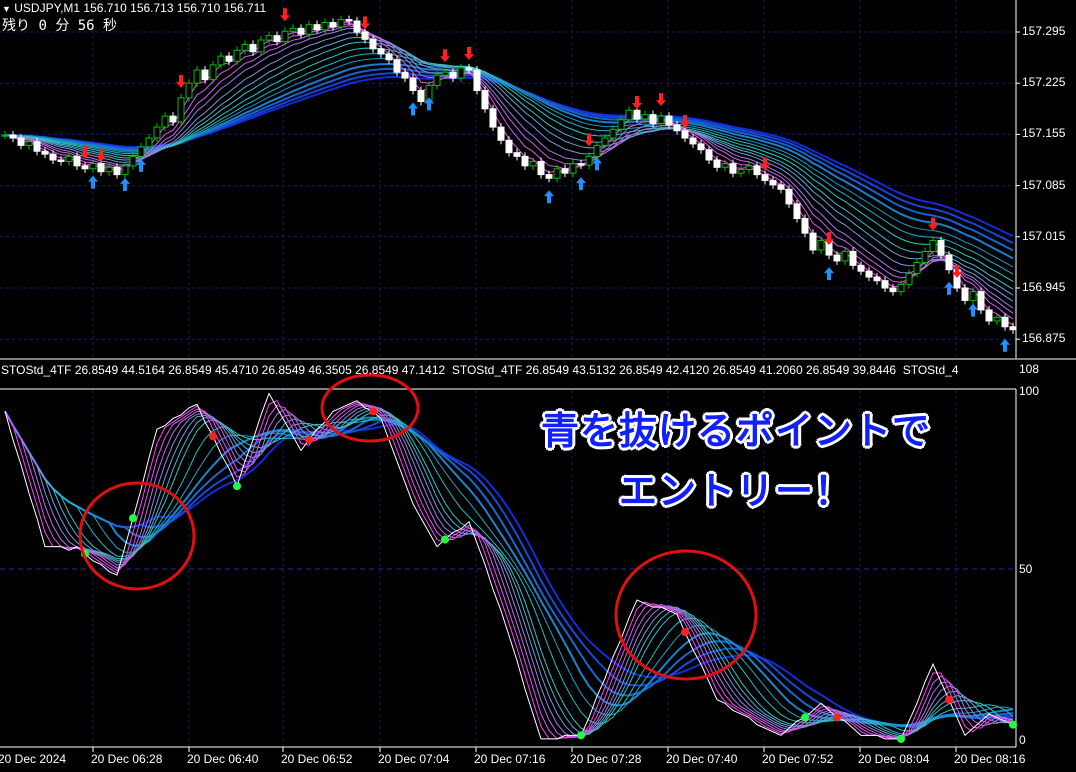 The image size is (1076, 772). Describe the element at coordinates (798, 759) in the screenshot. I see `time-axis-label: 20 Dec 07:52` at that location.